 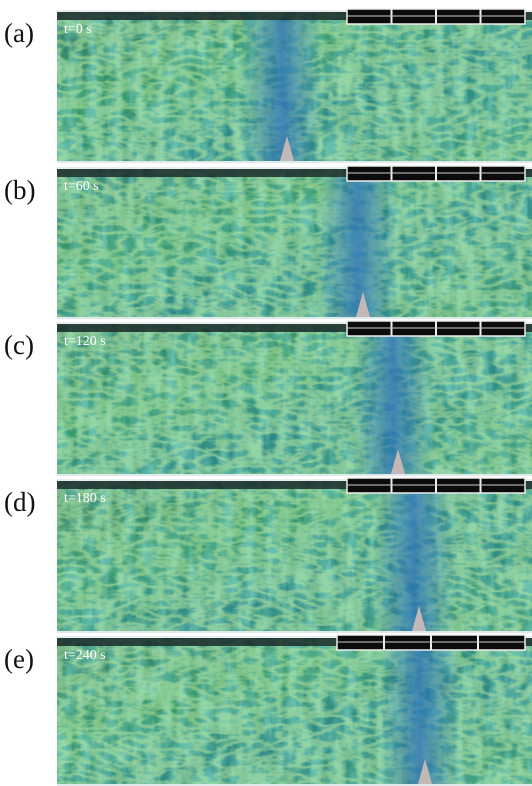 I want to click on time-label: t=120 s, so click(x=85, y=341).